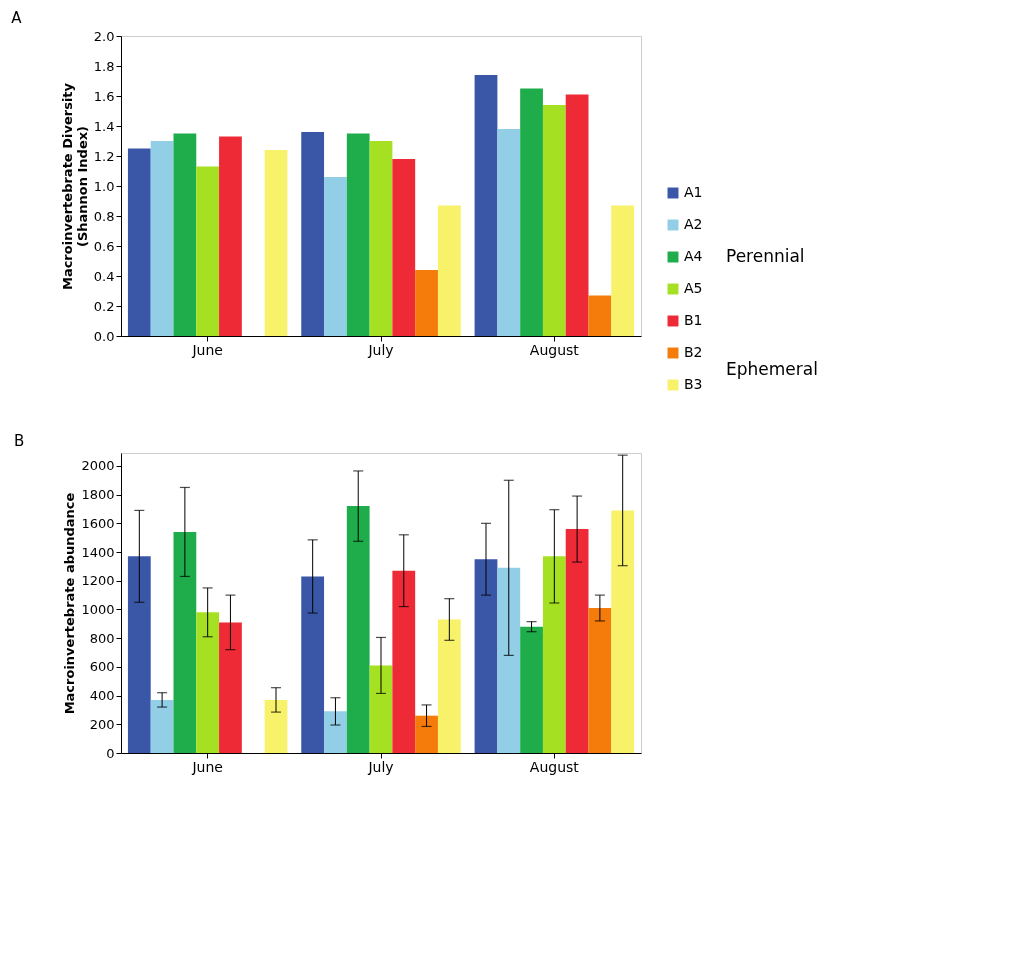 Image resolution: width=1032 pixels, height=967 pixels. What do you see at coordinates (110, 753) in the screenshot?
I see `y-tick-label: 0` at bounding box center [110, 753].